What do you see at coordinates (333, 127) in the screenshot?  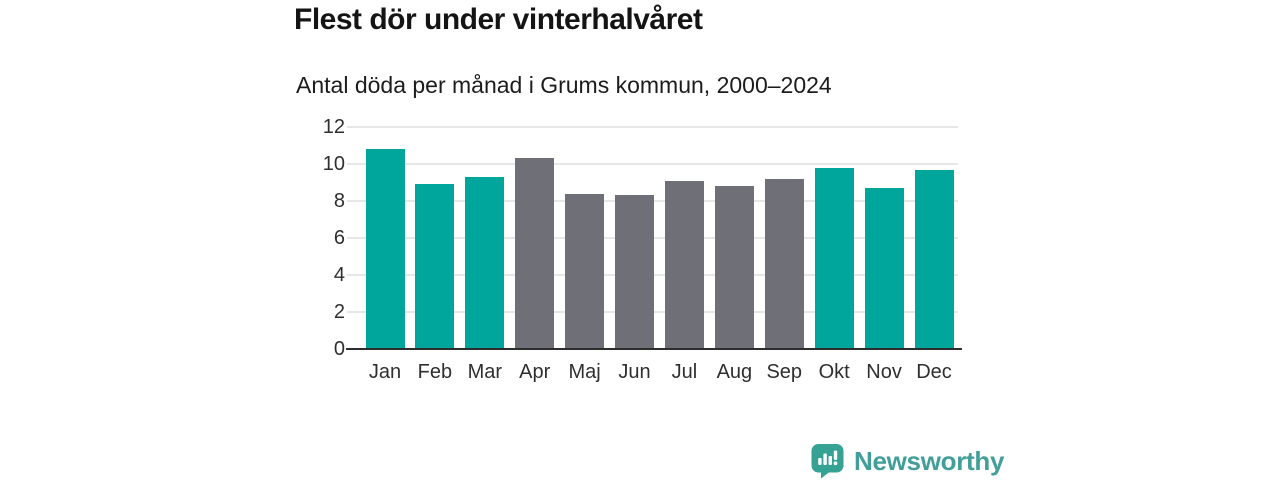 I see `y-tick-label-12: 12` at bounding box center [333, 127].